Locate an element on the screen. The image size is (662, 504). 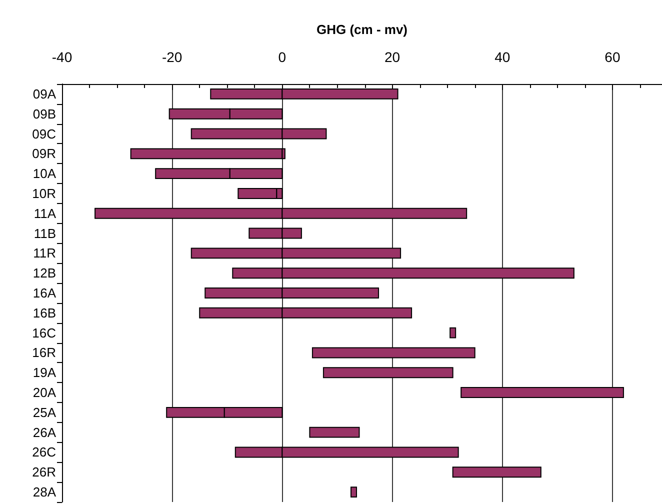
y-tick-label: 16R is located at coordinates (44, 352).